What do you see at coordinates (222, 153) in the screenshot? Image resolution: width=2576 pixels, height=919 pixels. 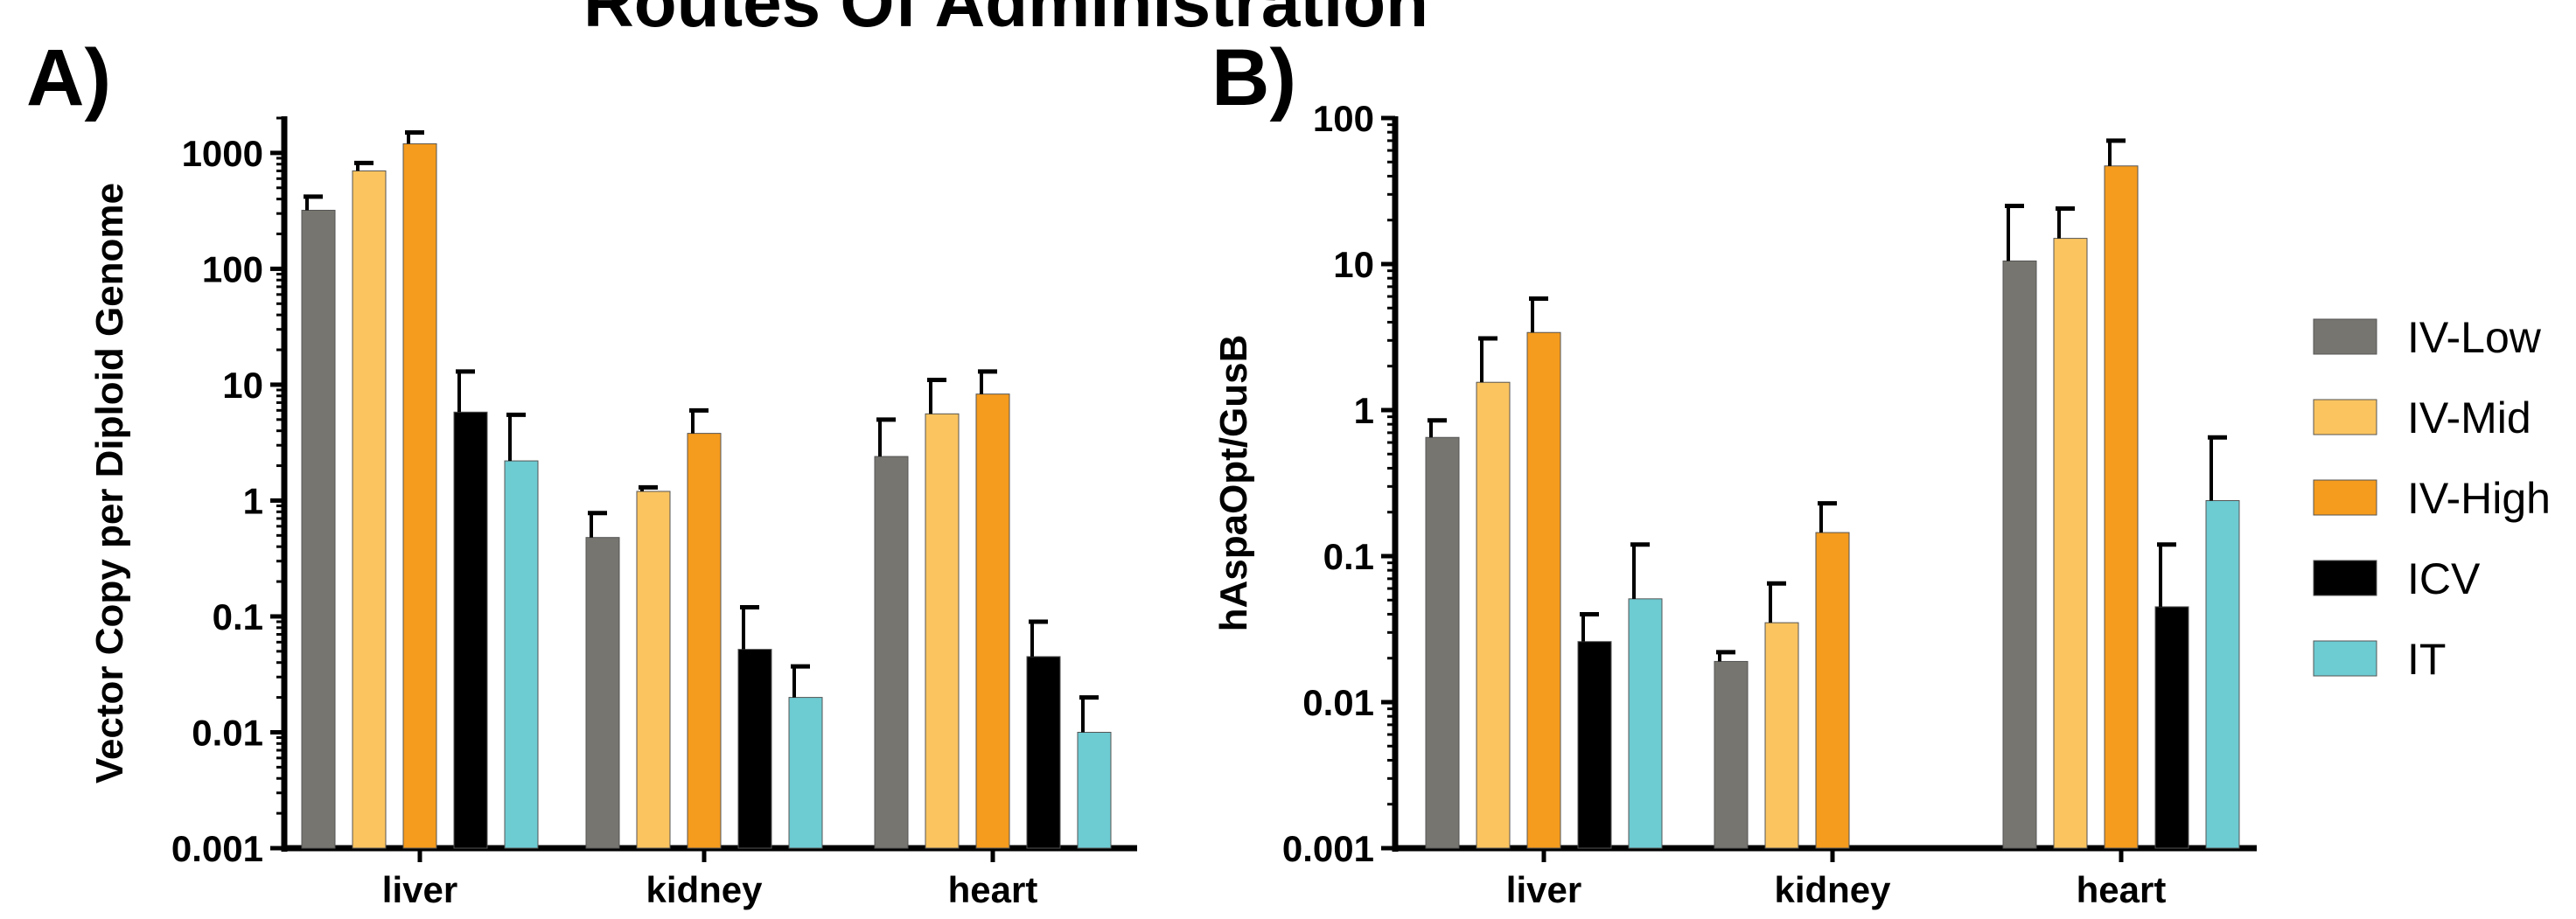 I see `y-tick-label: 1000` at bounding box center [222, 153].